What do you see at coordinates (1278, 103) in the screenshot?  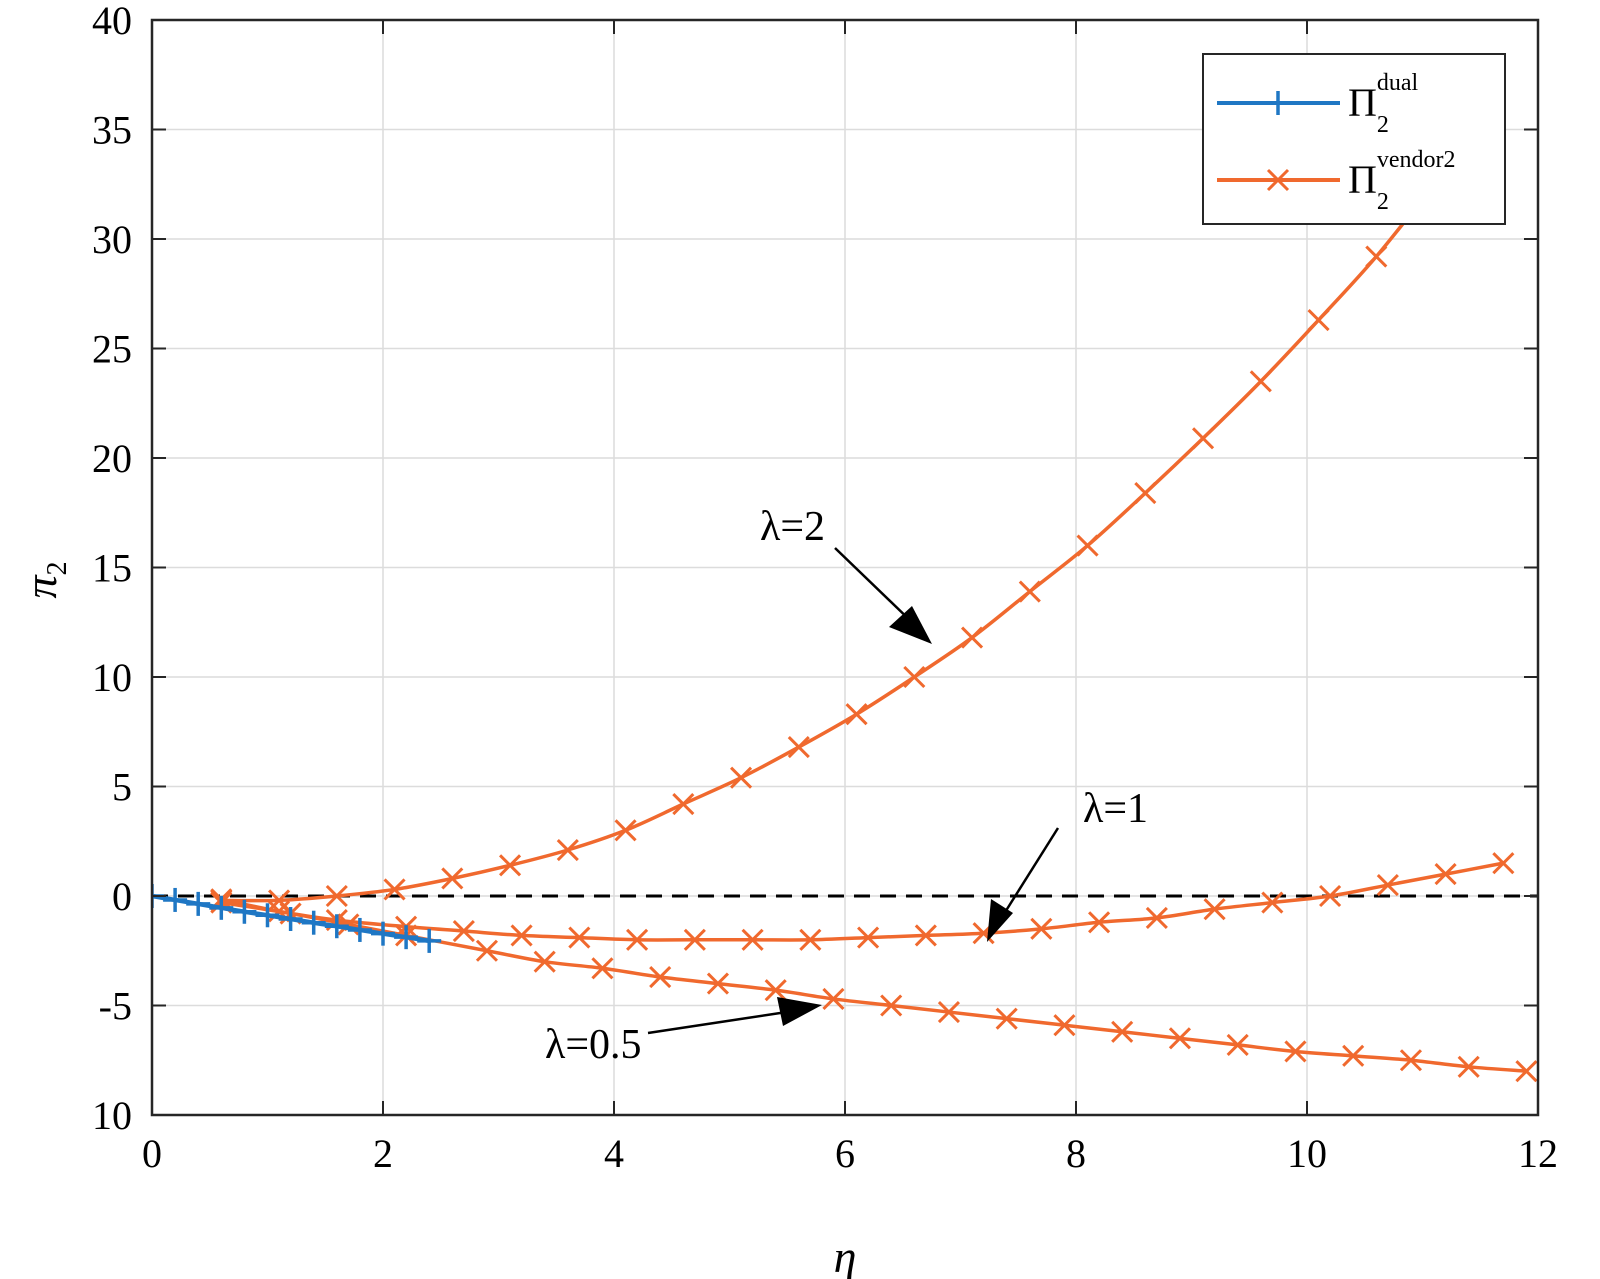 I see `legend-dual-marker-shape` at bounding box center [1278, 103].